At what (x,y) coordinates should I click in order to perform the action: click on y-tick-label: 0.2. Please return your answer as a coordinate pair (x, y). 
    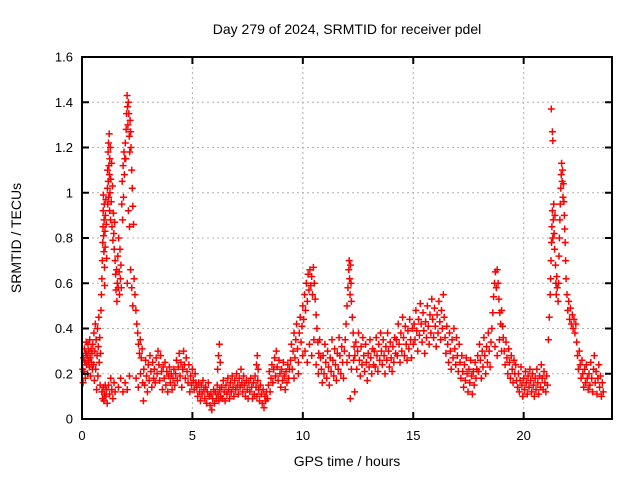
    Looking at the image, I should click on (64, 373).